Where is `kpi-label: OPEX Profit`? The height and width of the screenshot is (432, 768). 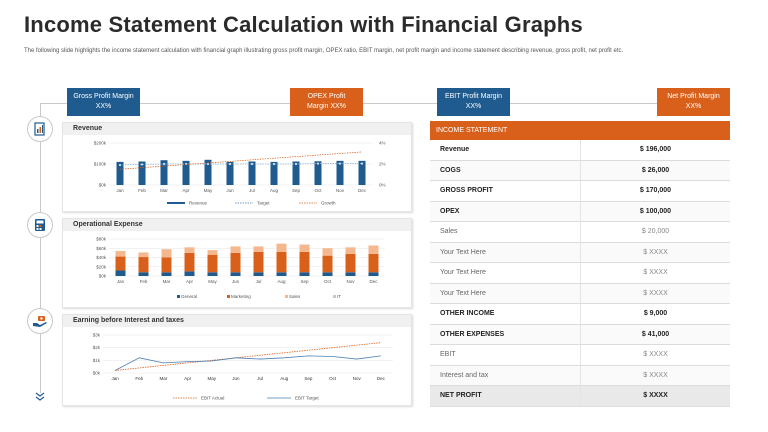
kpi-label: OPEX Profit is located at coordinates (326, 96).